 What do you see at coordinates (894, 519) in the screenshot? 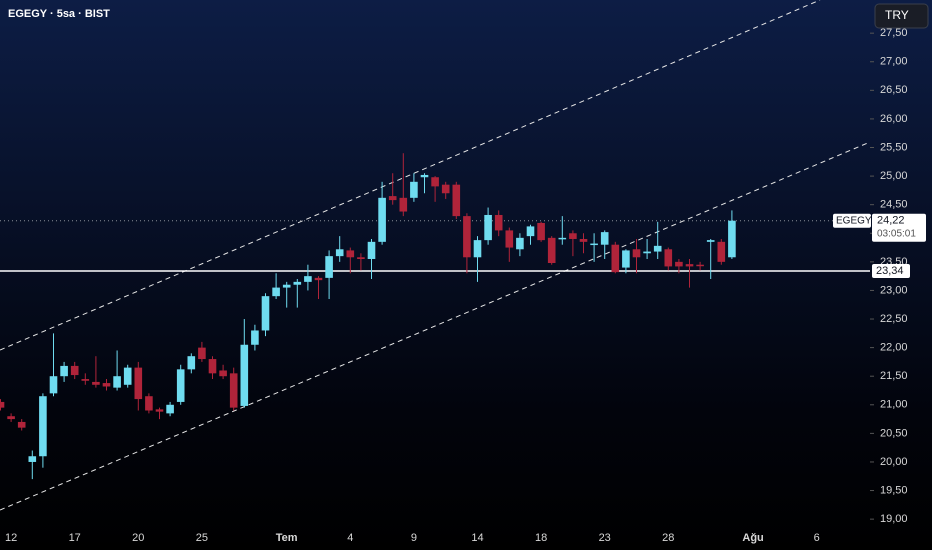
I see `y-tick-label: 19,00` at bounding box center [894, 519].